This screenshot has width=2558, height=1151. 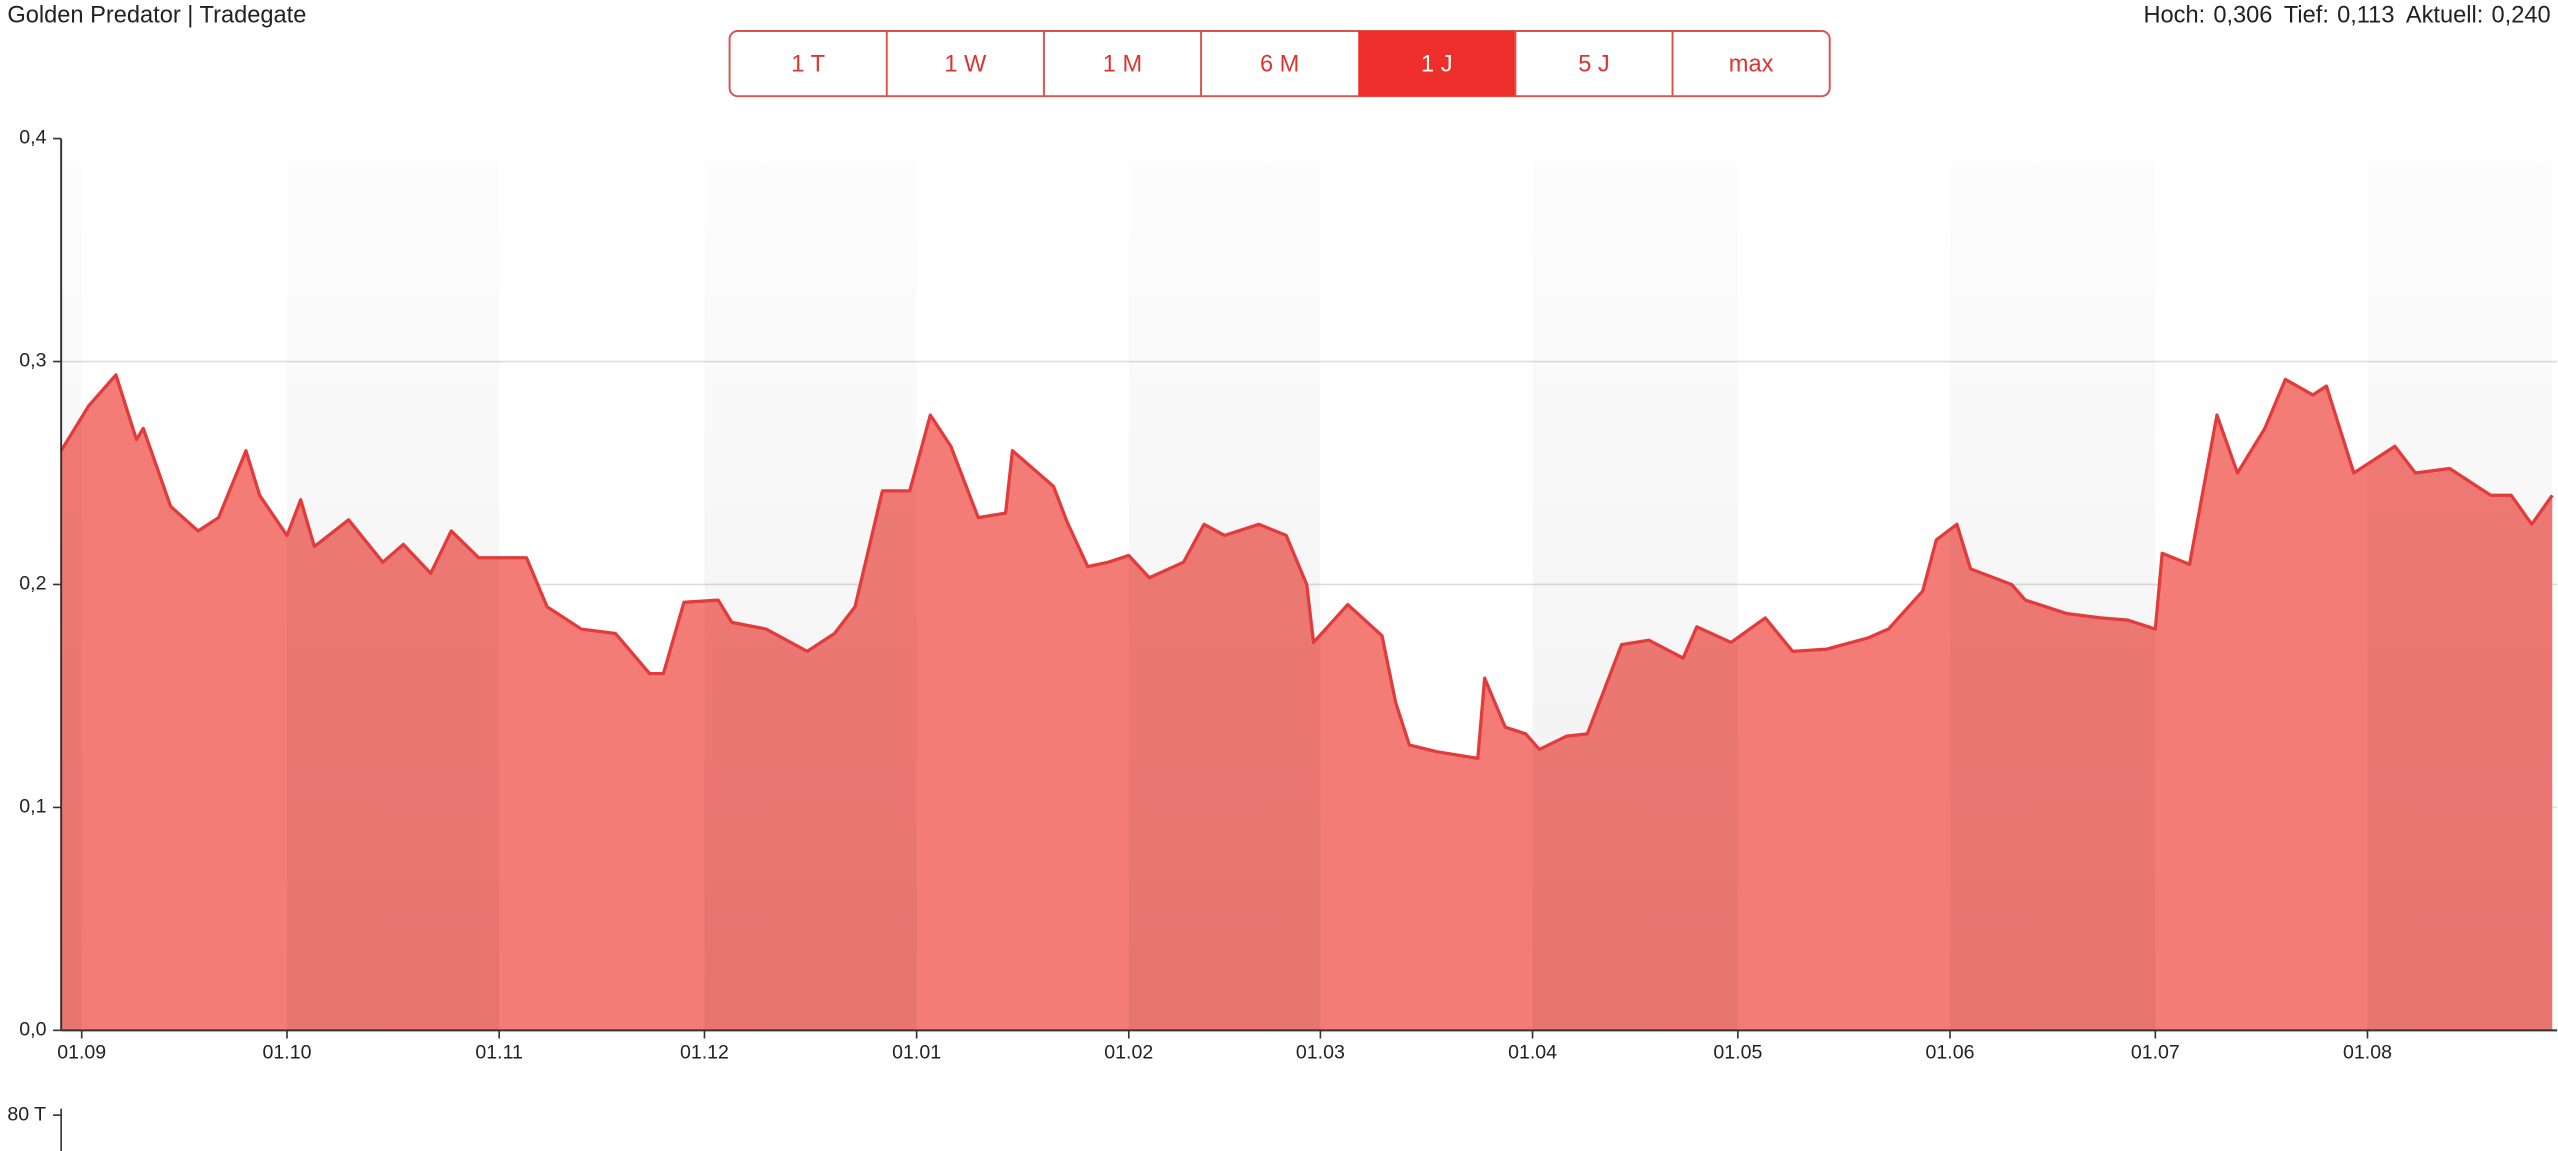 I want to click on button-group-border, so click(x=1279, y=63).